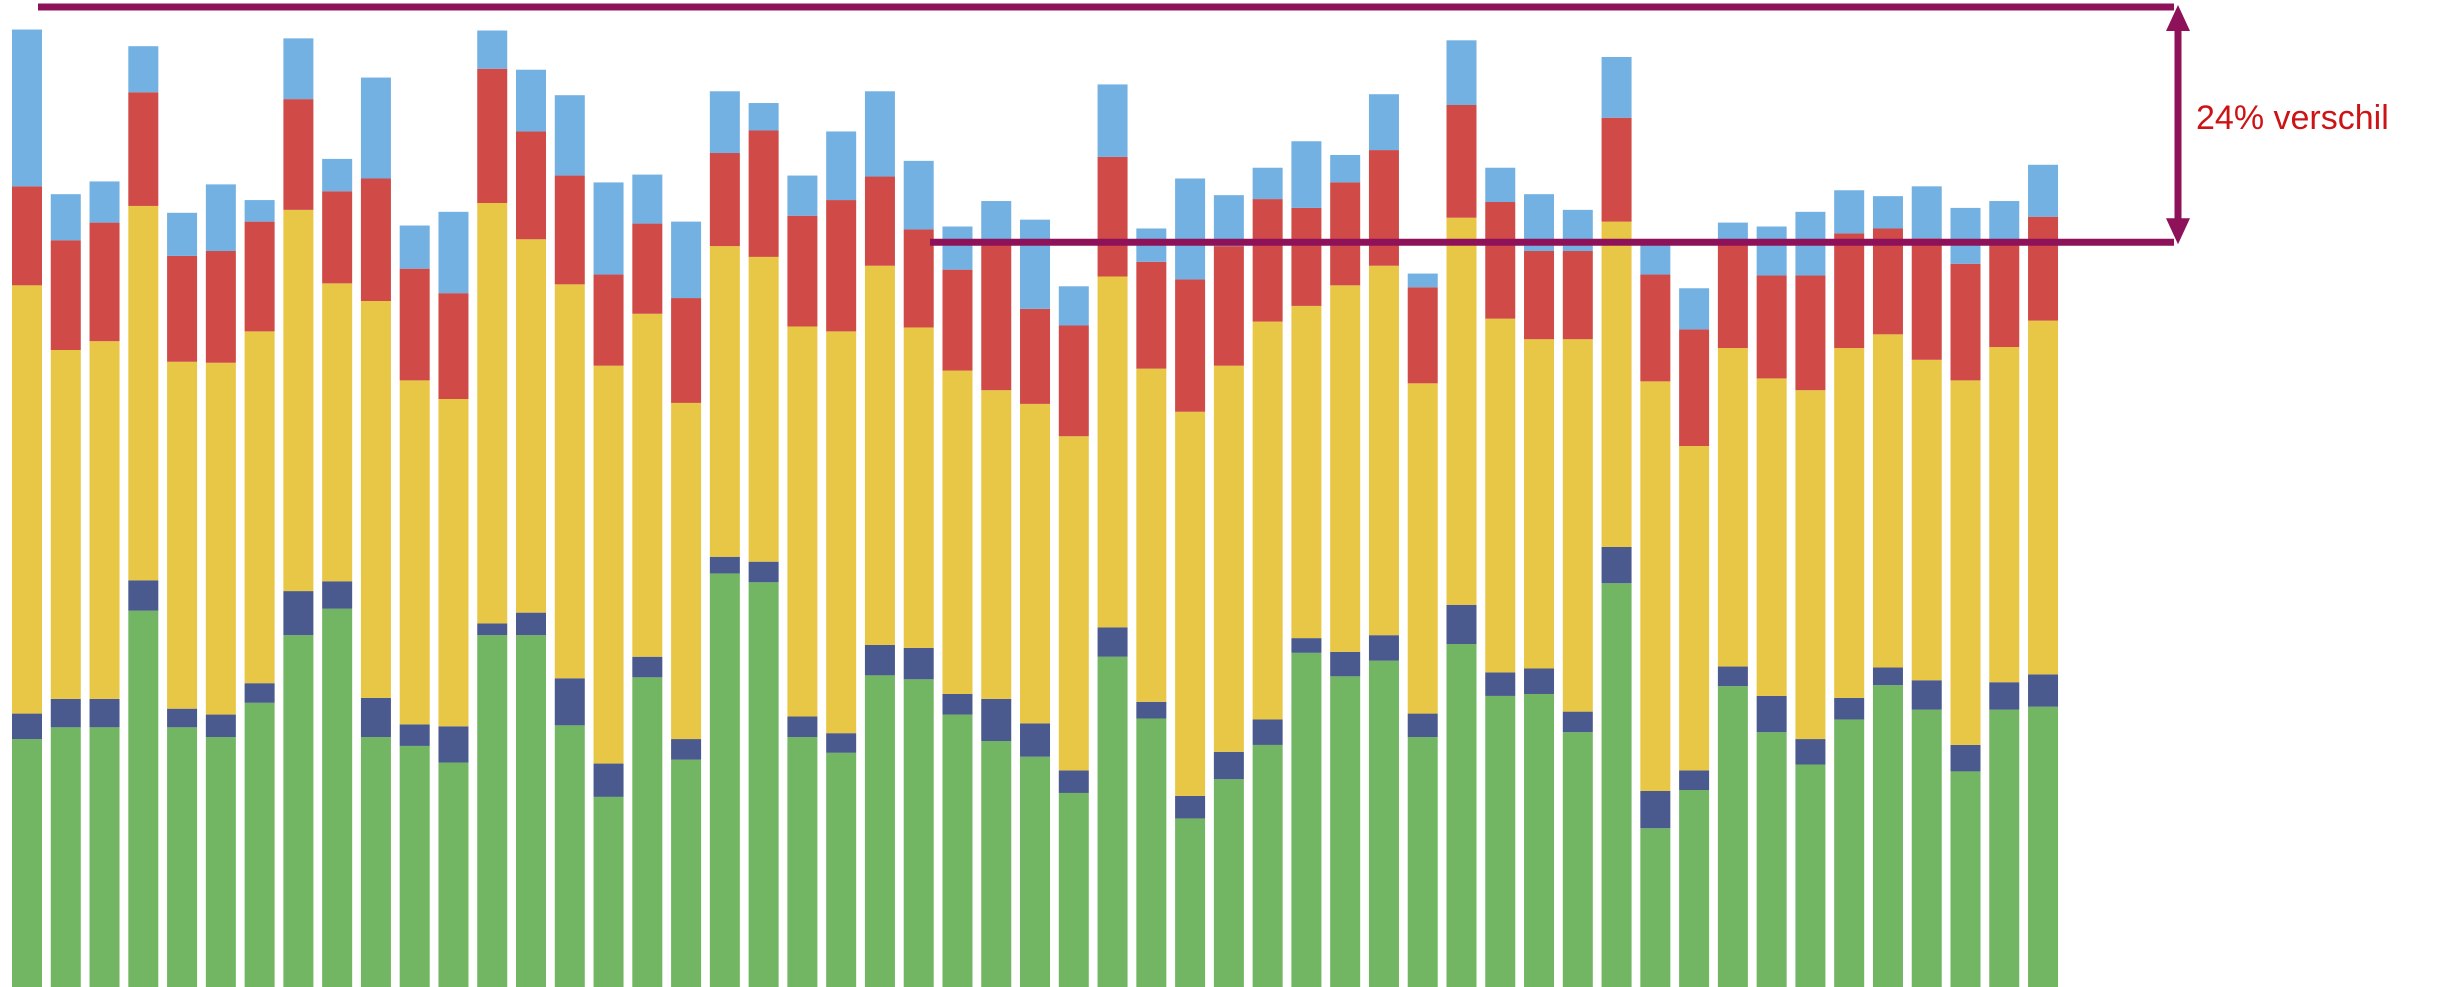 The height and width of the screenshot is (987, 2441). Describe the element at coordinates (2178, 18) in the screenshot. I see `arrow-up-icon` at that location.